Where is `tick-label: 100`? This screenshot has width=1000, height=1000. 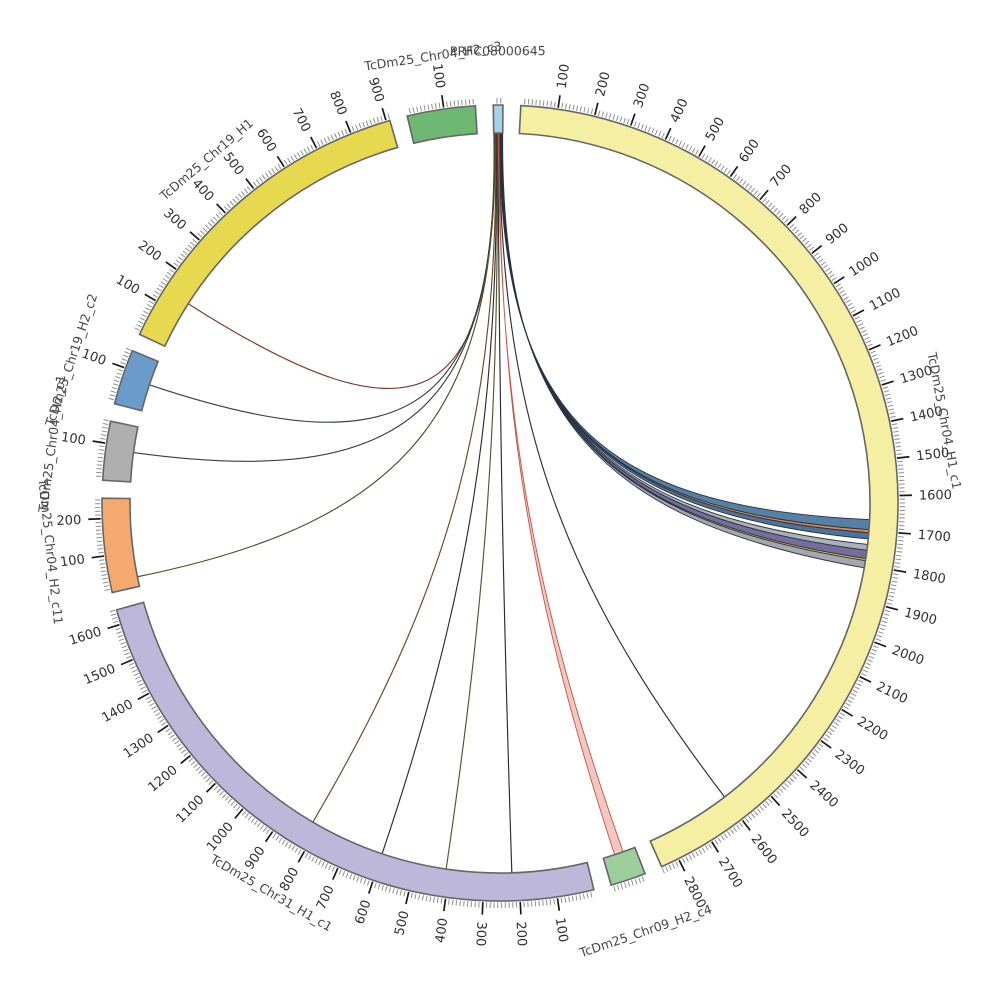
tick-label: 100 is located at coordinates (438, 76).